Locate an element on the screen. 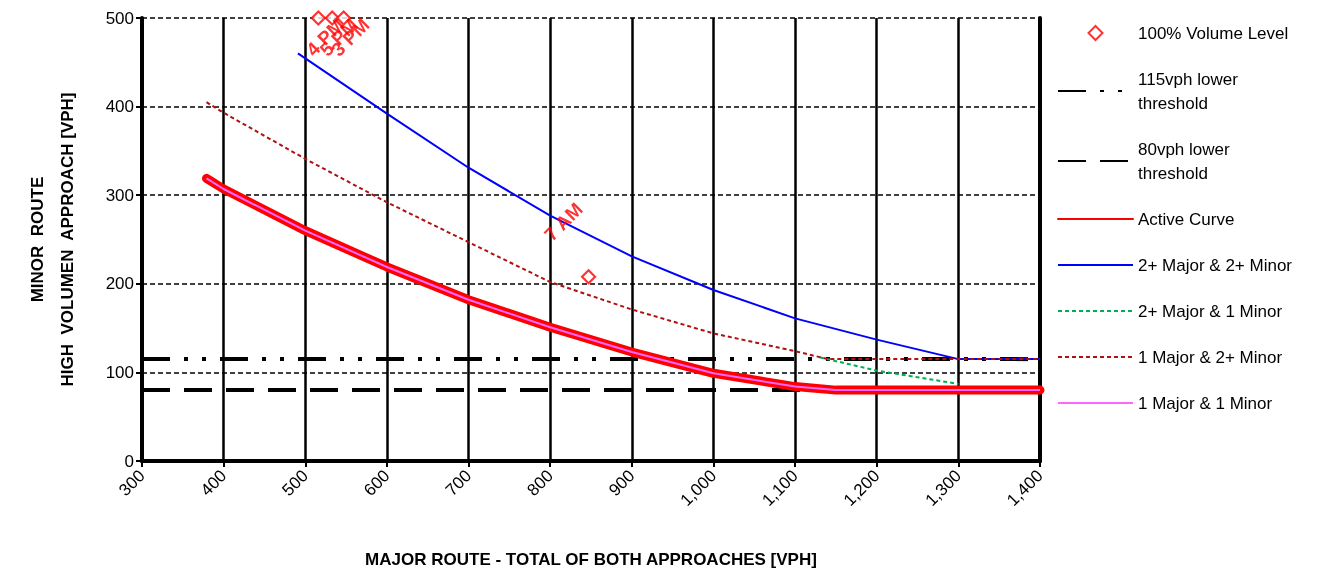 The width and height of the screenshot is (1328, 575). legend-label: 1 Major & 2+ Minor is located at coordinates (1210, 357).